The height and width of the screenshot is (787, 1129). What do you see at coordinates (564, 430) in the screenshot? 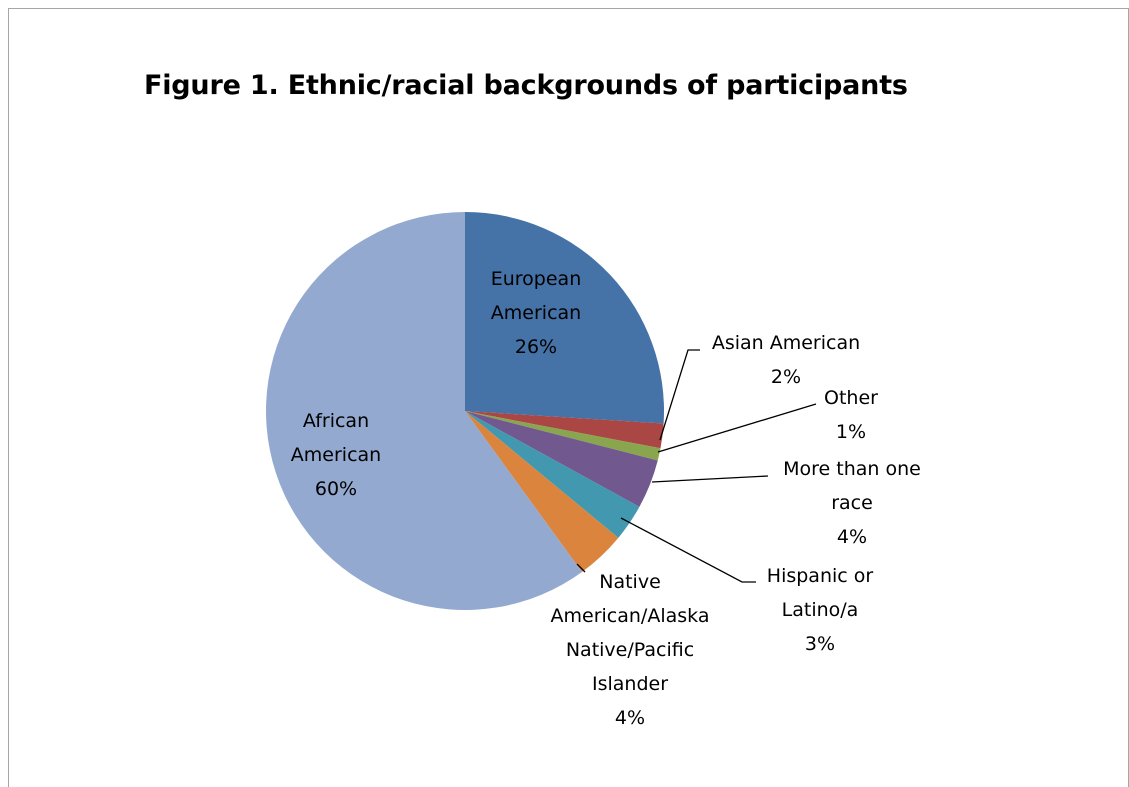
I see `pie-slice-asian-american` at bounding box center [564, 430].